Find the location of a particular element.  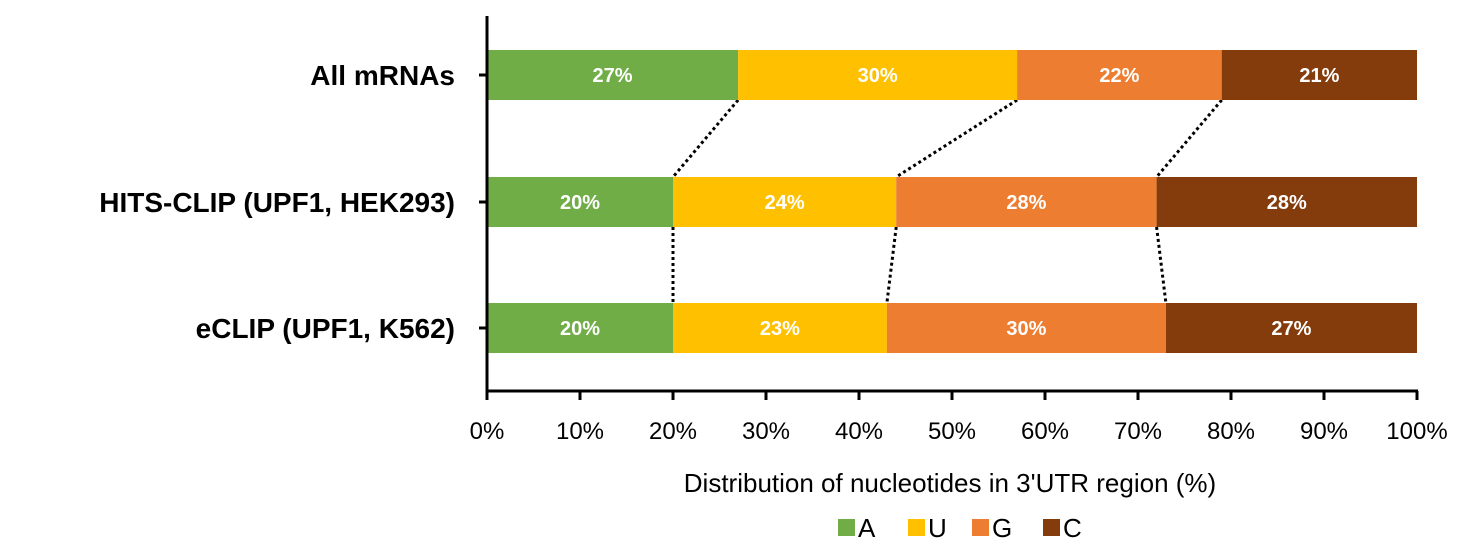

x-tick-label: 10% is located at coordinates (580, 431).